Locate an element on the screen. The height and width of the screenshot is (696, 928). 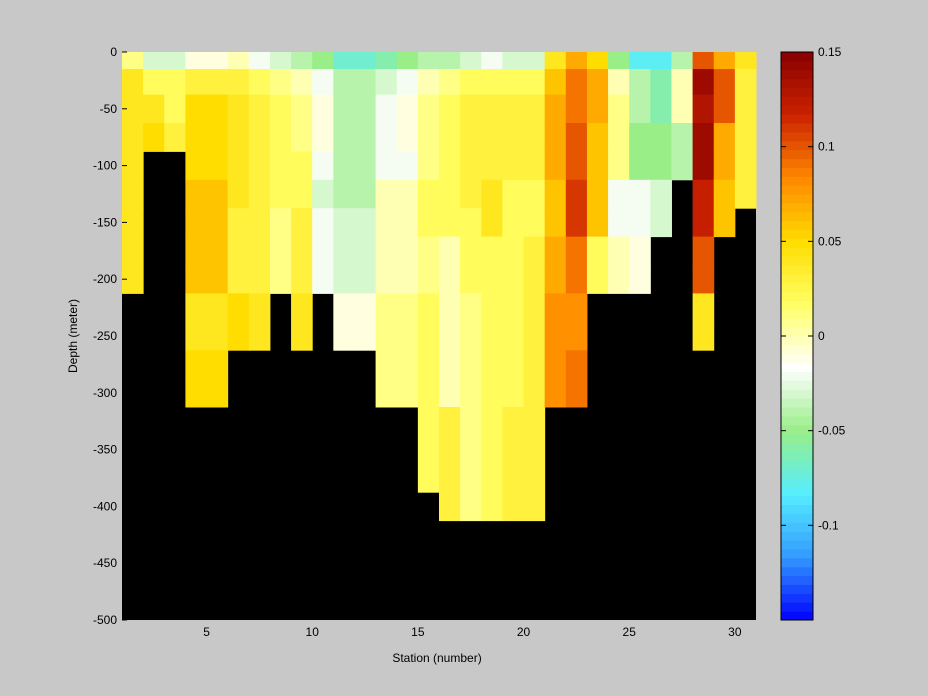
y-tick-label: -150 is located at coordinates (105, 222).